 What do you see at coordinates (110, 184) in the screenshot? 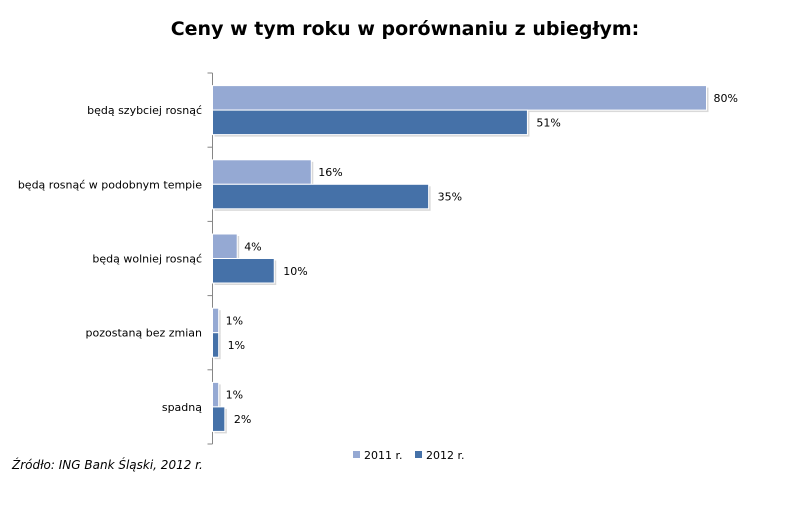
I see `category-label: będą rosnąć w podobnym tempie` at bounding box center [110, 184].